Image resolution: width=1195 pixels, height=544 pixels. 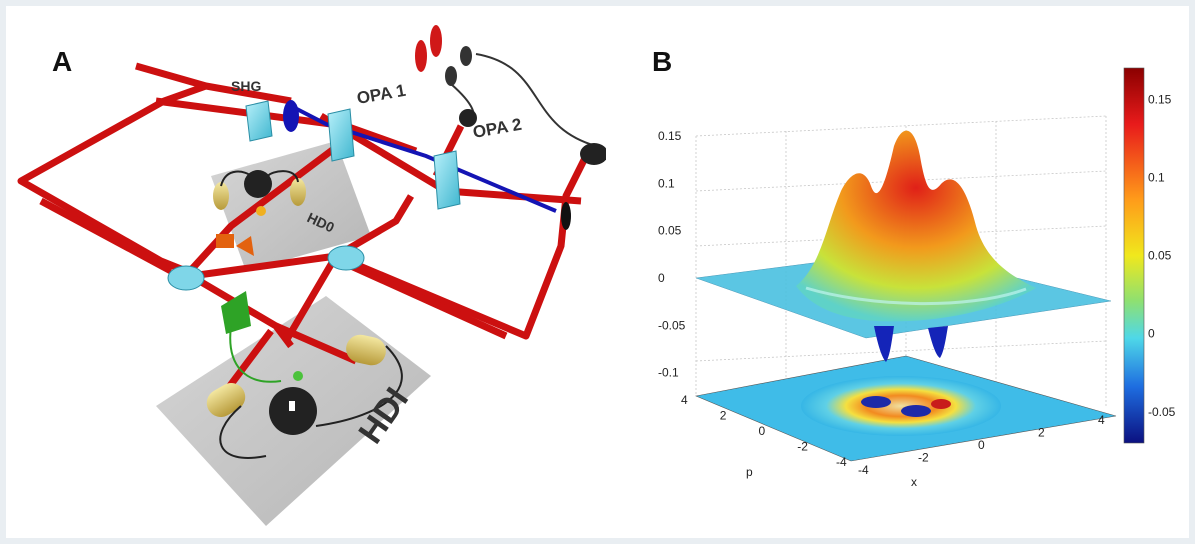 I want to click on z-tick-label: -0.05, so click(x=672, y=325).